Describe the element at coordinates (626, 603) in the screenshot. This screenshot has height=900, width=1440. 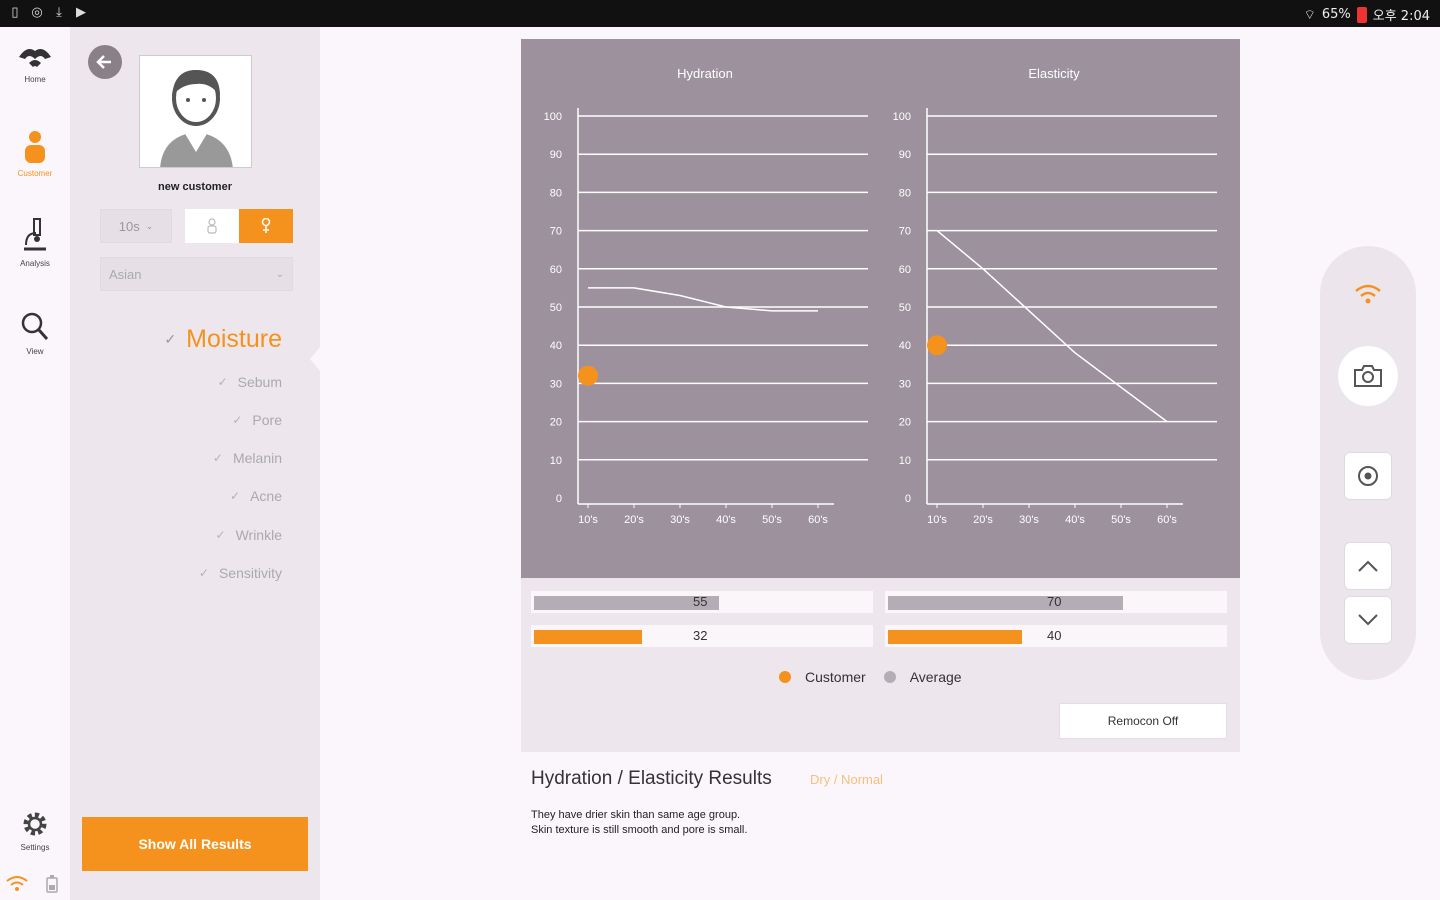
I see `hydration-average-fill` at that location.